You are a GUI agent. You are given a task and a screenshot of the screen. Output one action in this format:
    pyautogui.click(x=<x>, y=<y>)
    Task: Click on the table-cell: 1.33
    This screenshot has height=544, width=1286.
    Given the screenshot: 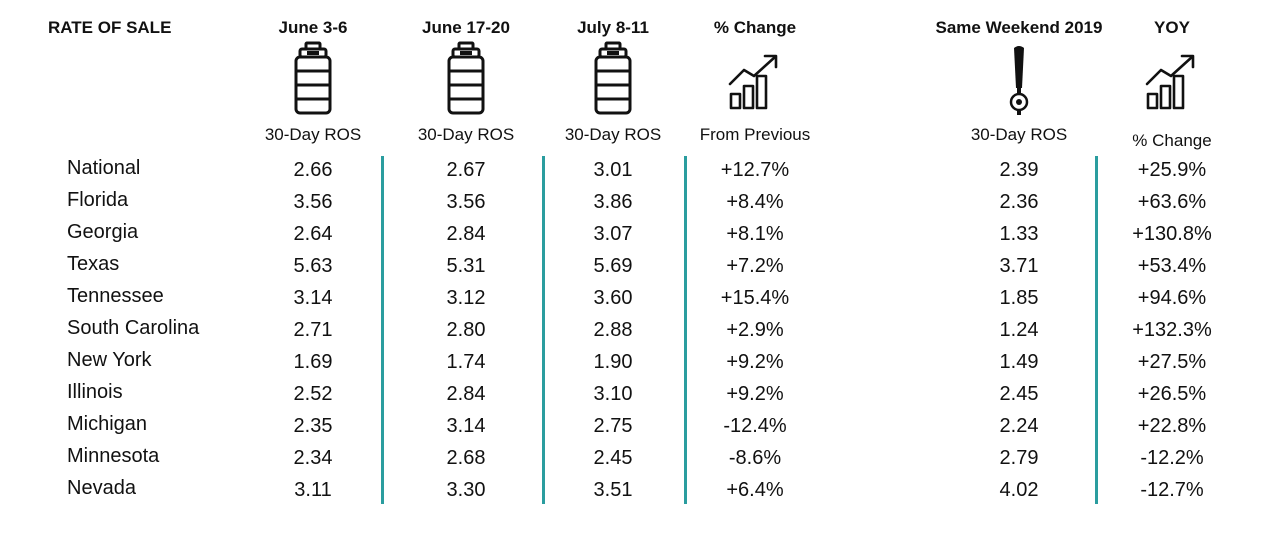 What is the action you would take?
    pyautogui.click(x=1019, y=234)
    